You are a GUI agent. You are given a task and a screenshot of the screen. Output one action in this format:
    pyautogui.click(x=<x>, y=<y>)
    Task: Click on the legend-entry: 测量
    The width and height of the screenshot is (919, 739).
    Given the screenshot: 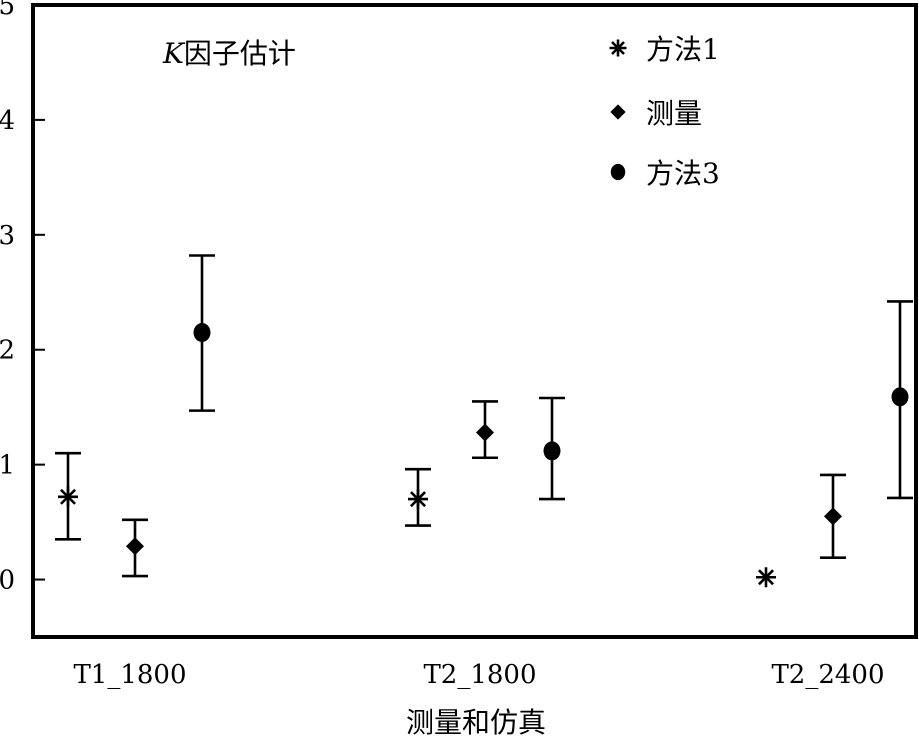 What is the action you would take?
    pyautogui.click(x=656, y=113)
    